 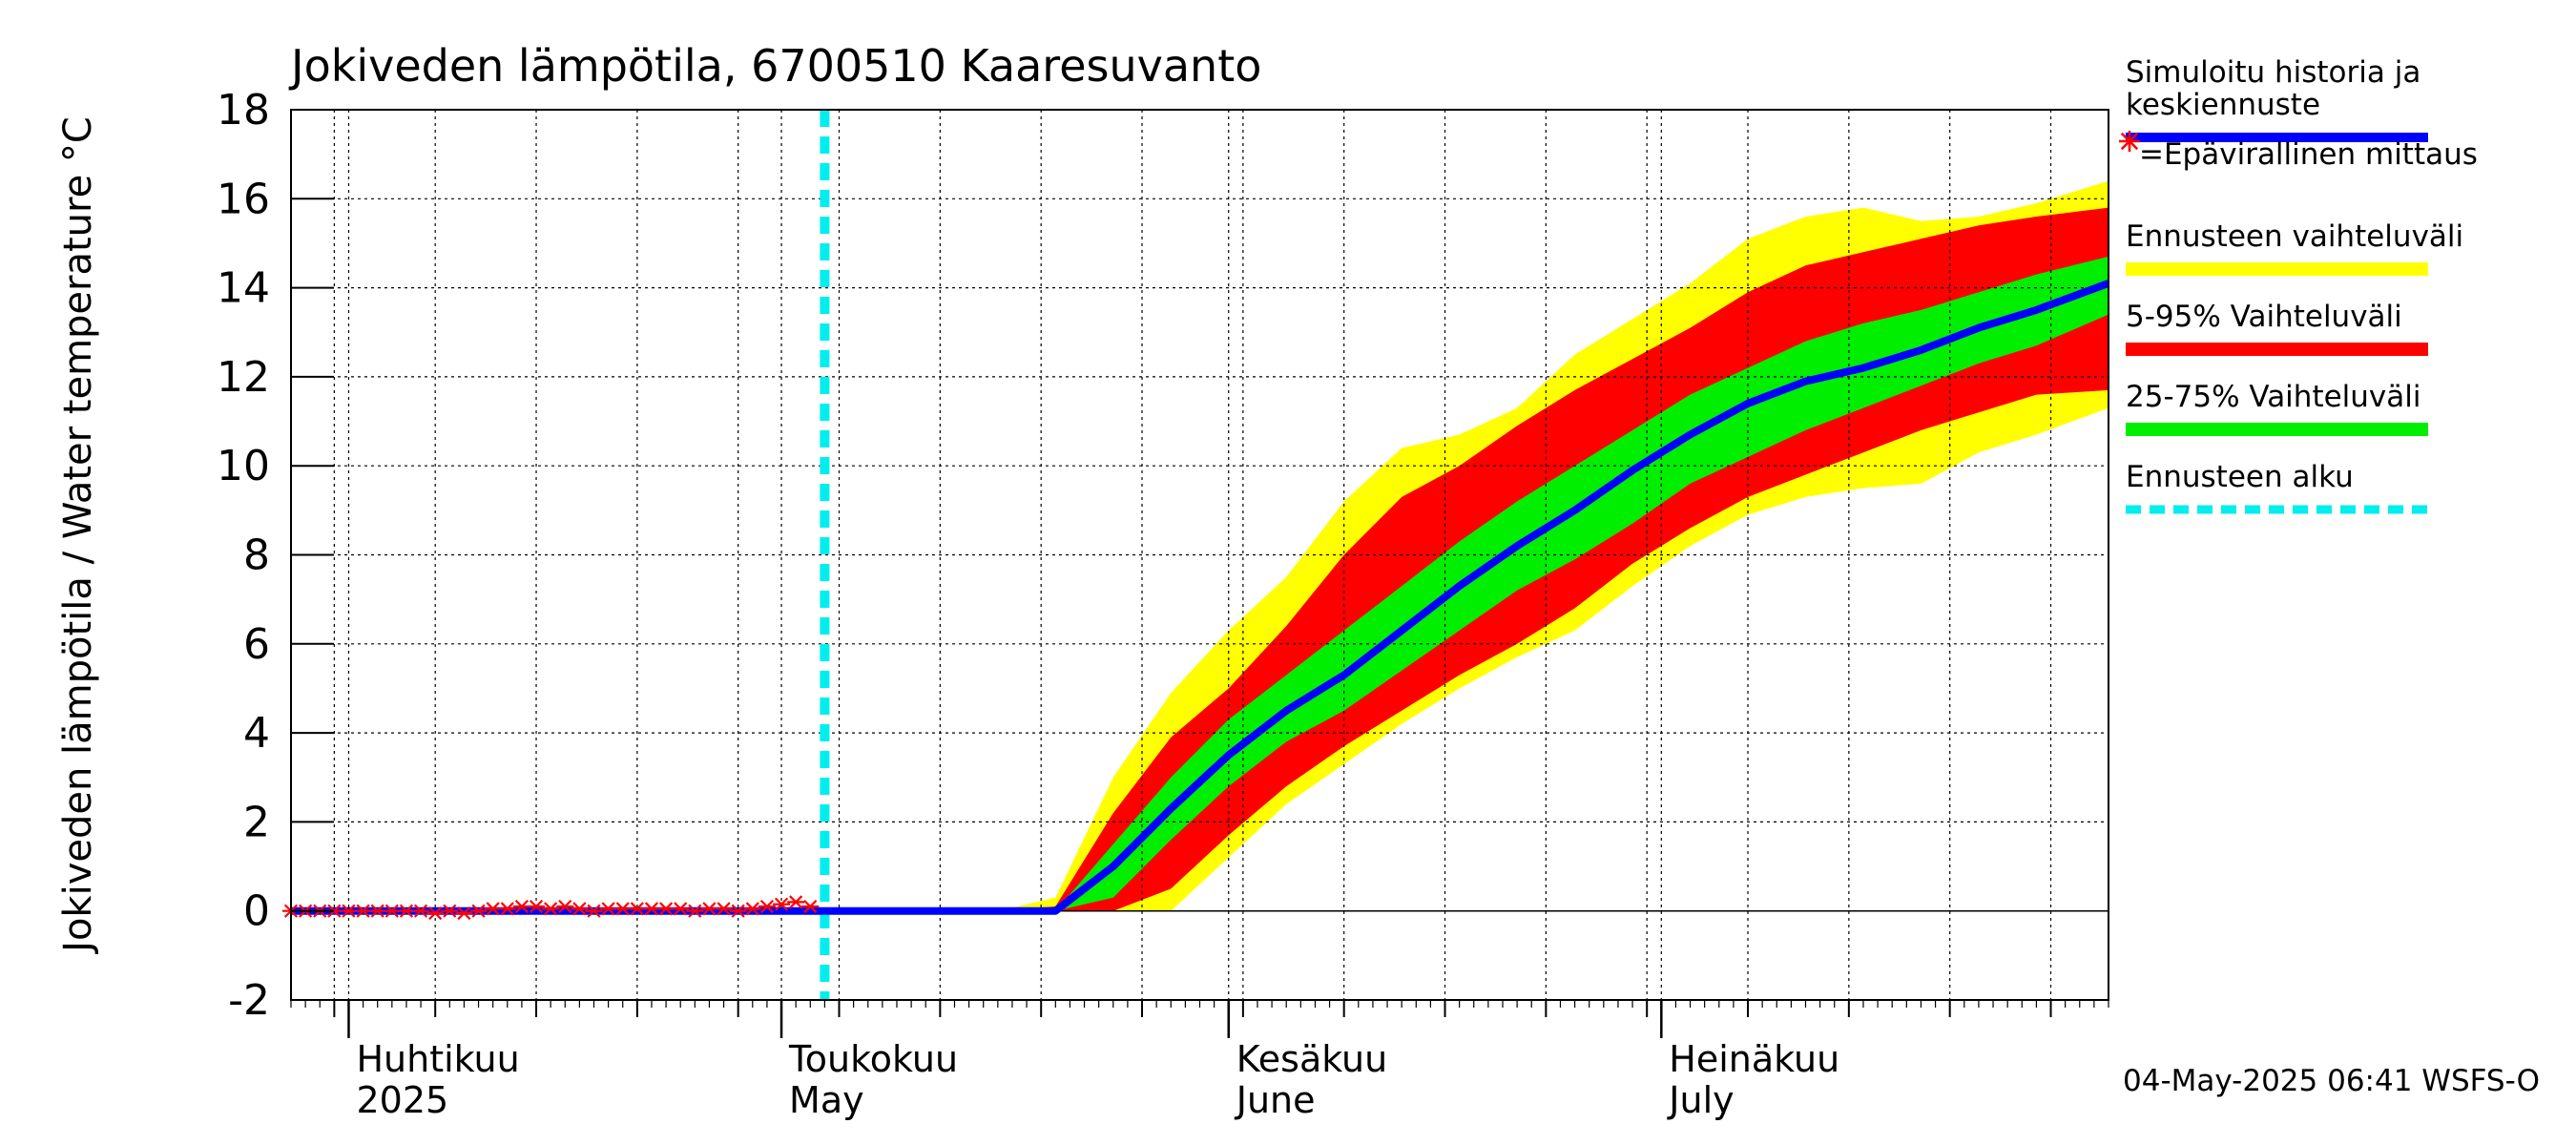 What do you see at coordinates (1700, 1100) in the screenshot?
I see `month-label-secondary: July` at bounding box center [1700, 1100].